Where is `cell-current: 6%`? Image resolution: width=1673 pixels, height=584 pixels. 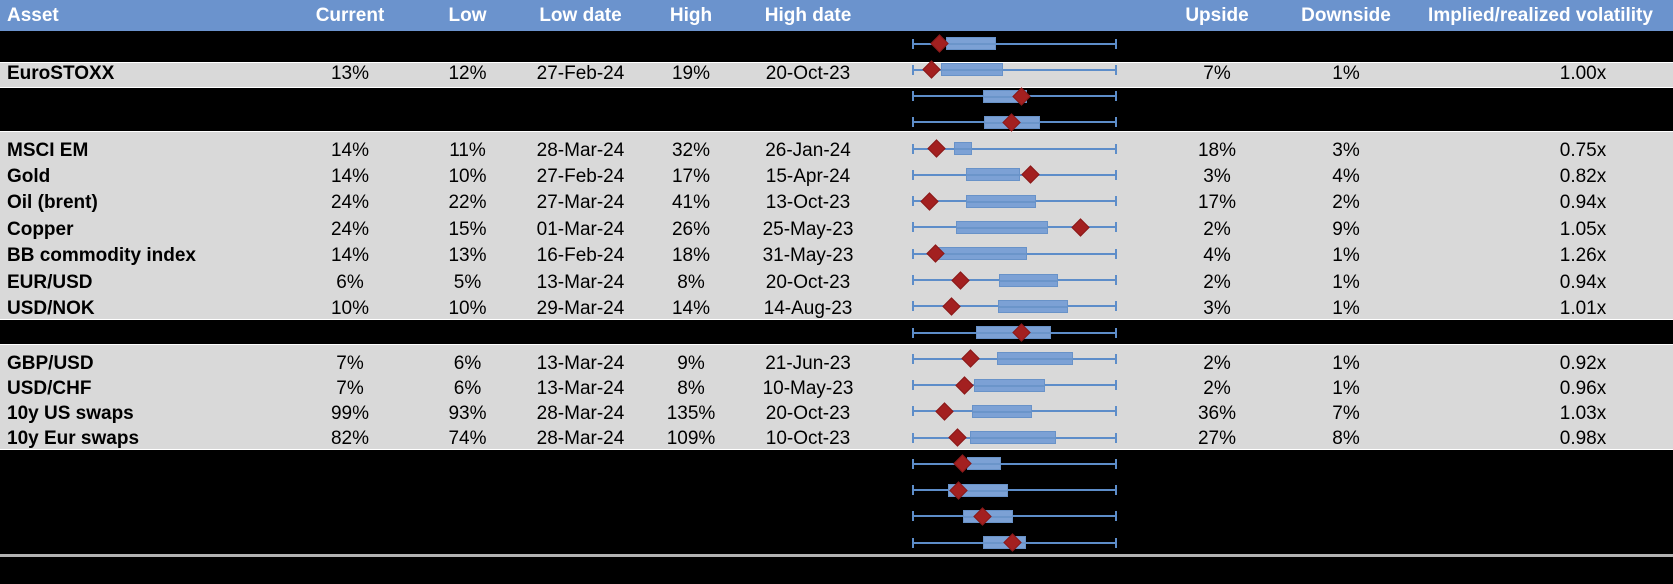
cell-current: 6% is located at coordinates (350, 282).